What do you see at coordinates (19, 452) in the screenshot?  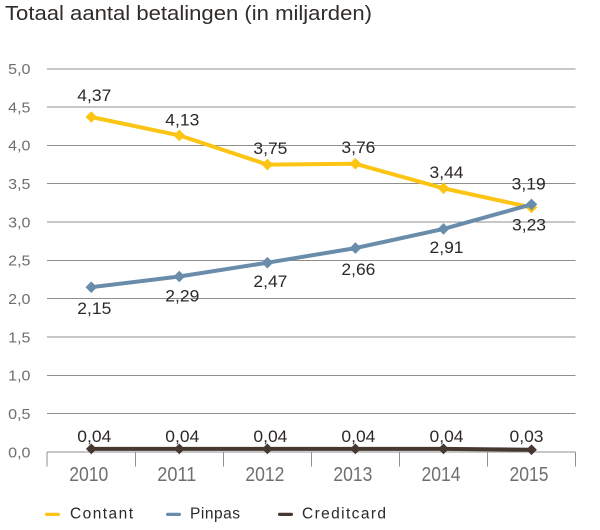 I see `svg-text: 0,0` at bounding box center [19, 452].